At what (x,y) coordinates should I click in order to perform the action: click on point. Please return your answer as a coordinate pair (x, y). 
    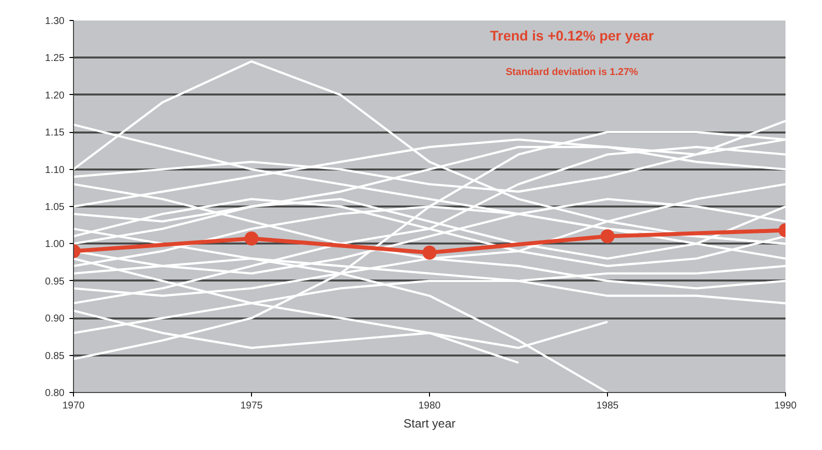
    Looking at the image, I should click on (429, 253).